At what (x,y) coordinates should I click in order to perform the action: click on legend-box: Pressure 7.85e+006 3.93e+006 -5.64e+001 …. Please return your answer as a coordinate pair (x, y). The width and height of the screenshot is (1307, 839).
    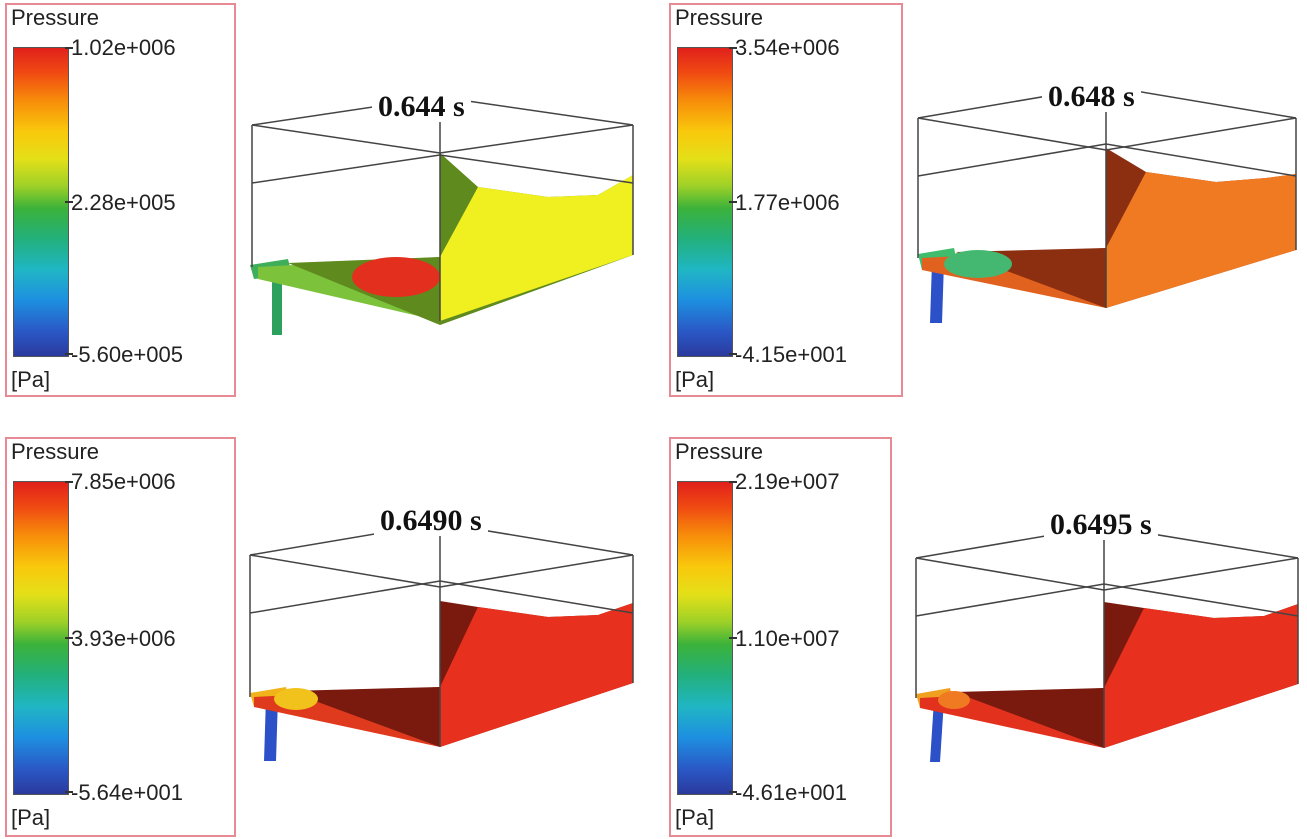
    Looking at the image, I should click on (120, 637).